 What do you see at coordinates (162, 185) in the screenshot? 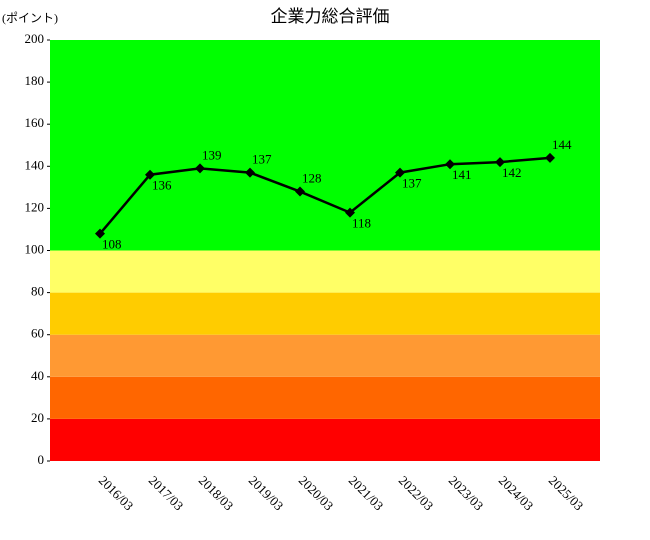
I see `data-label: 136` at bounding box center [162, 185].